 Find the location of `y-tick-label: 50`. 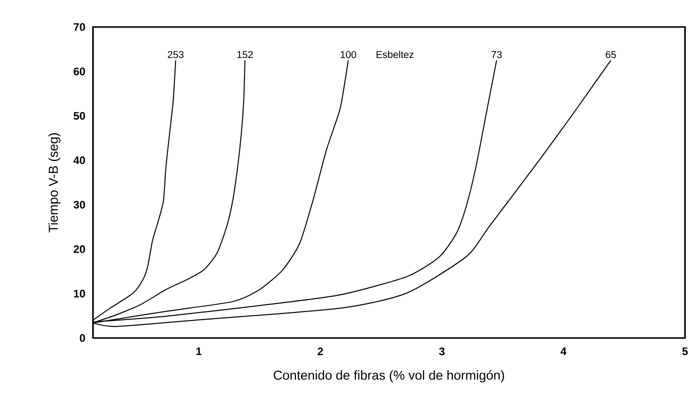

y-tick-label: 50 is located at coordinates (80, 116).